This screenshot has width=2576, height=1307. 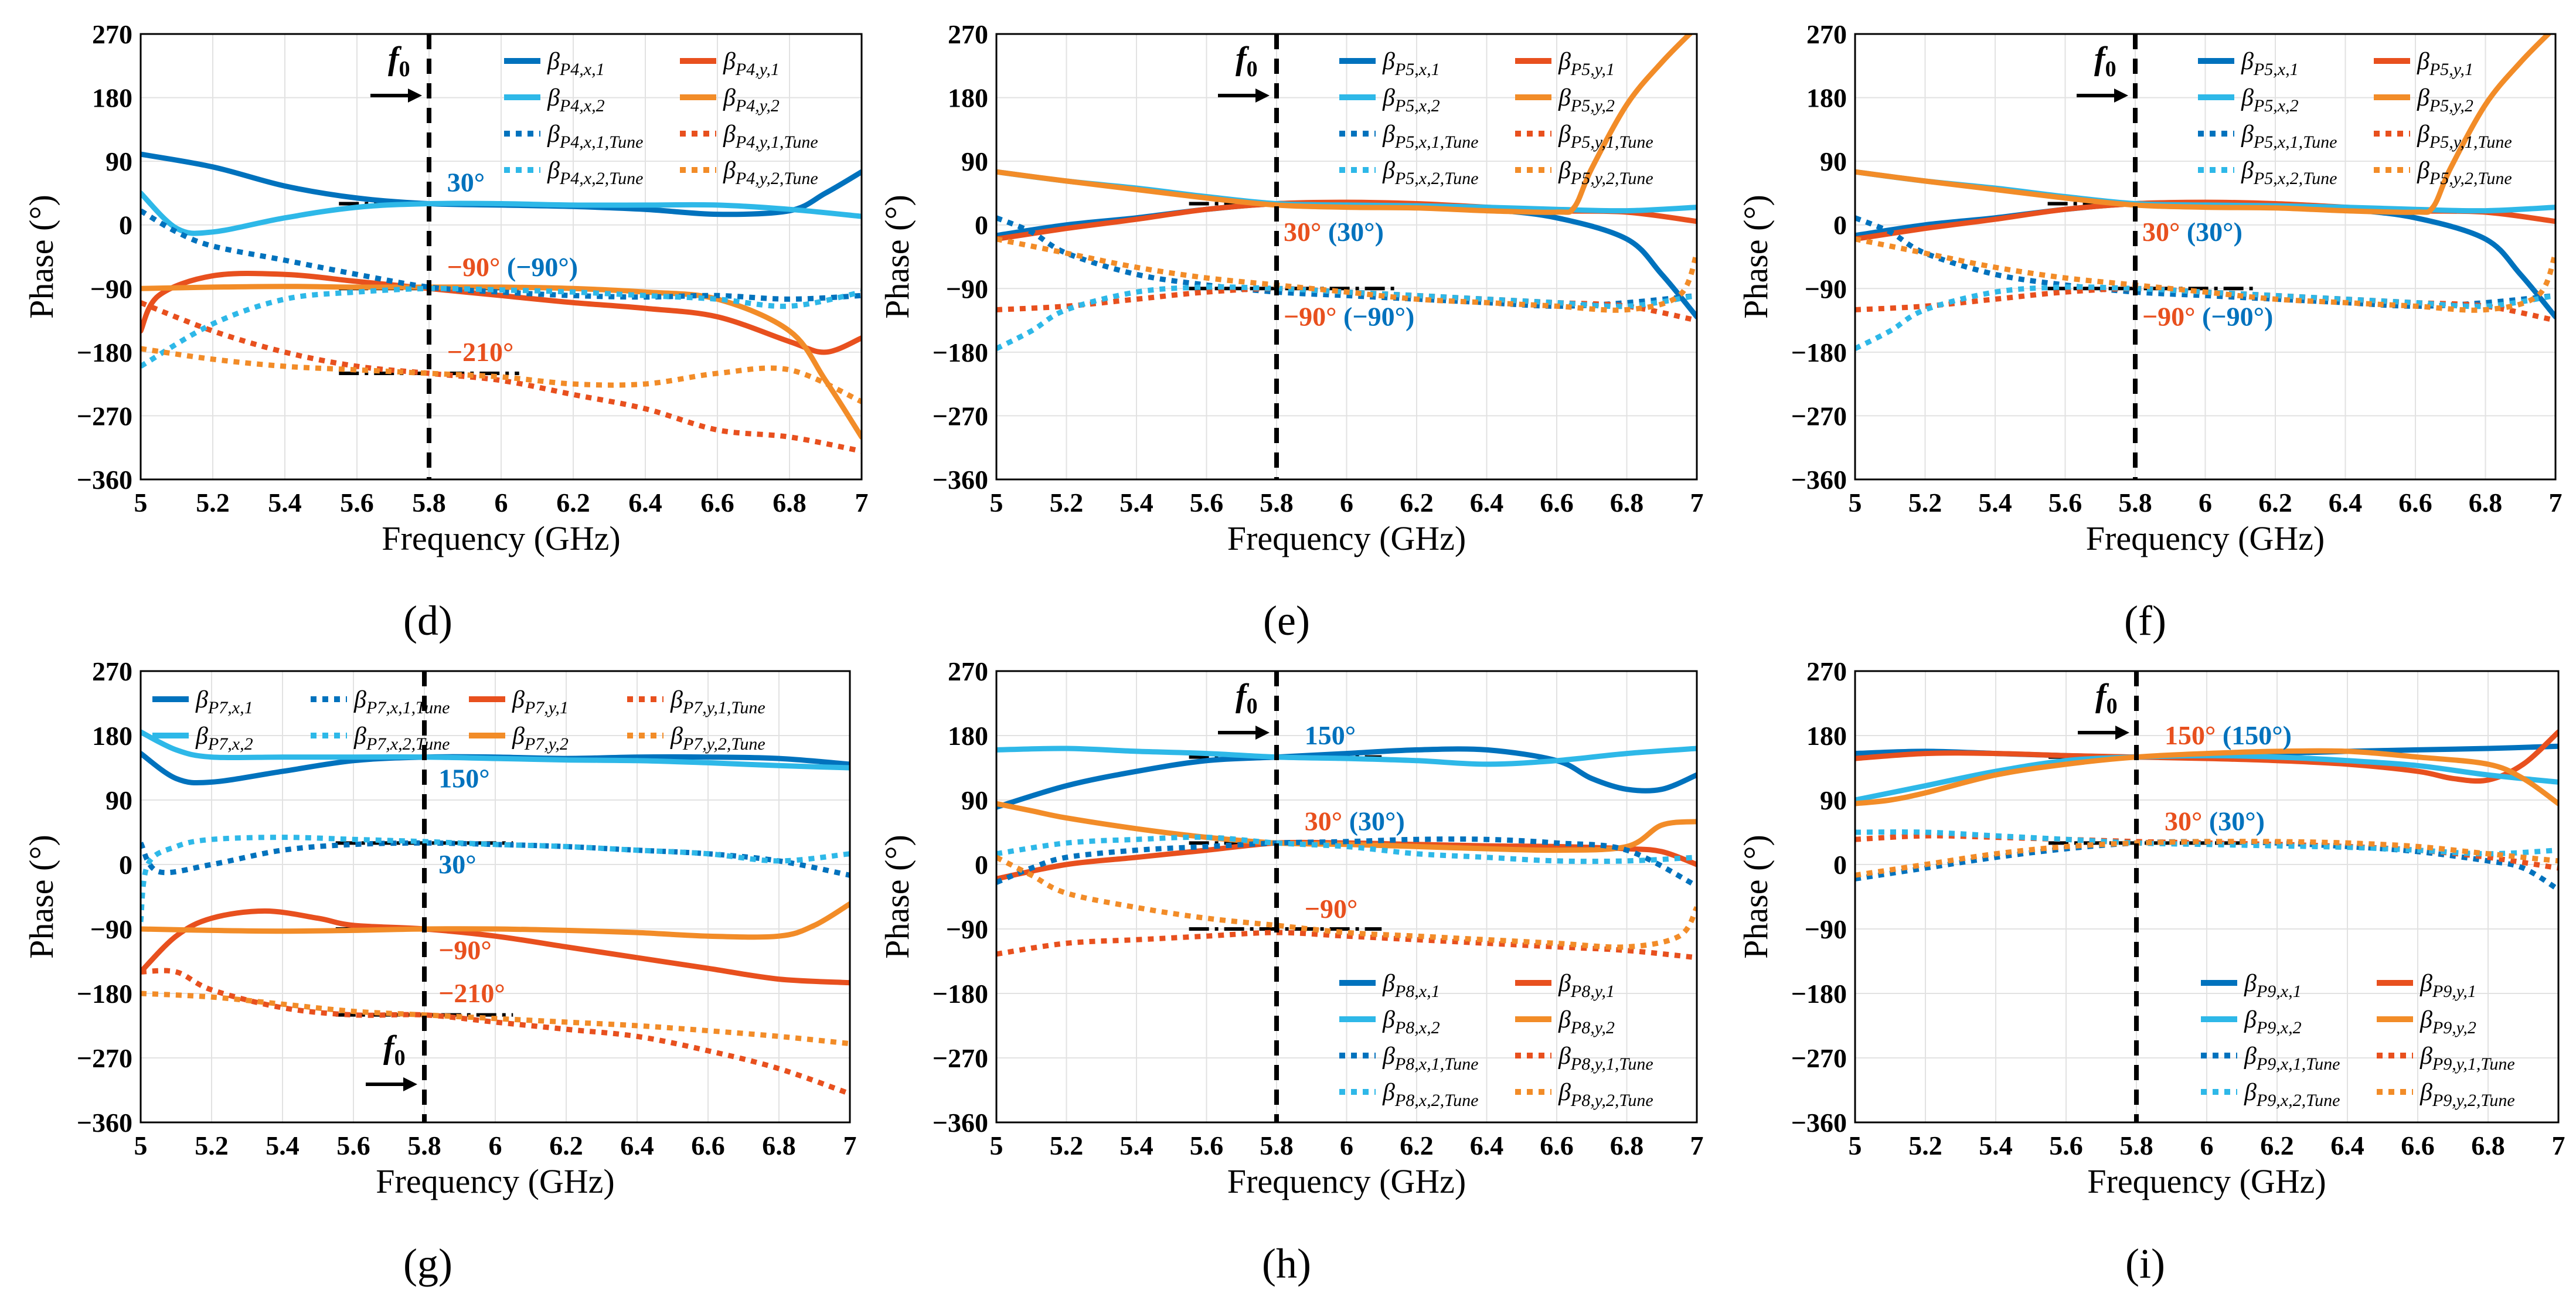 What do you see at coordinates (466, 182) in the screenshot?
I see `annotation-label: 30°` at bounding box center [466, 182].